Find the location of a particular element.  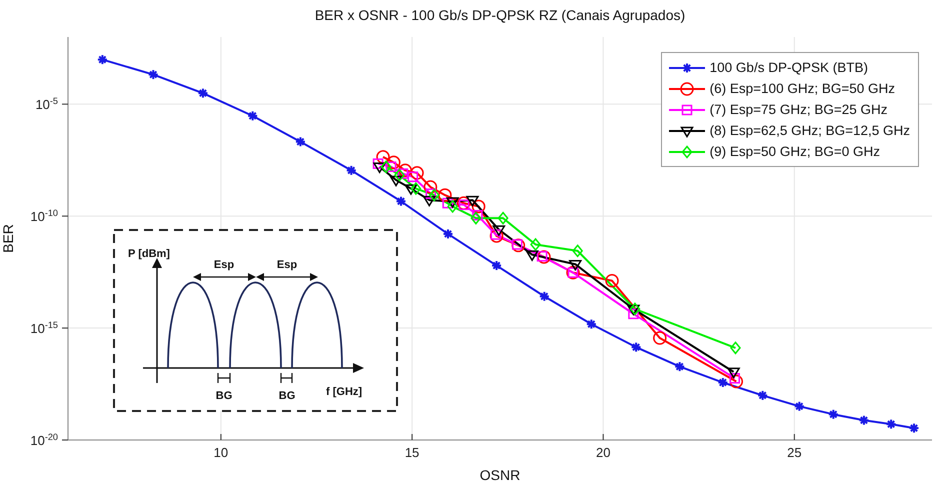

annotation: f [GHz] is located at coordinates (344, 392).